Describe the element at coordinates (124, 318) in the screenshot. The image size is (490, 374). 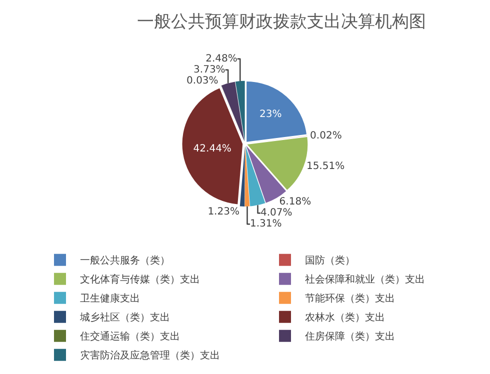
I see `legend-label: 城乡社区（类）支出` at that location.